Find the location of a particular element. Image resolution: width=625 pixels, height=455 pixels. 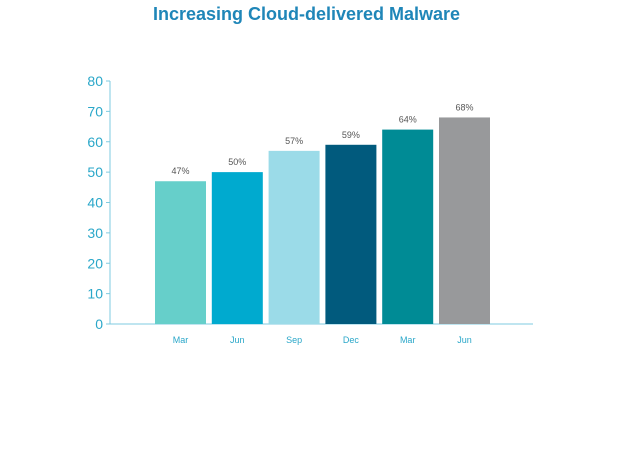

data-label: 50% is located at coordinates (237, 162).